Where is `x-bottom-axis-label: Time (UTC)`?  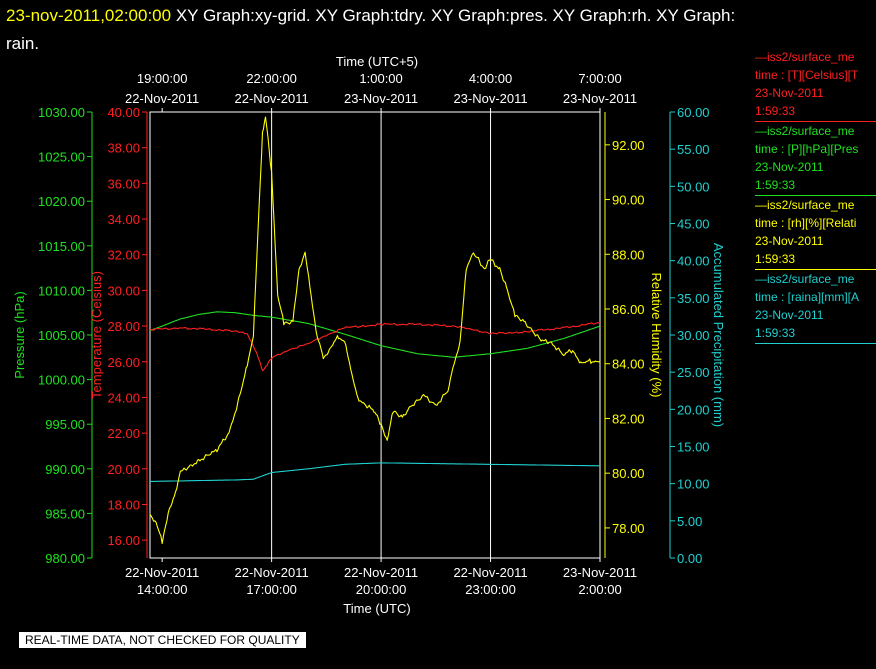 x-bottom-axis-label: Time (UTC) is located at coordinates (376, 608).